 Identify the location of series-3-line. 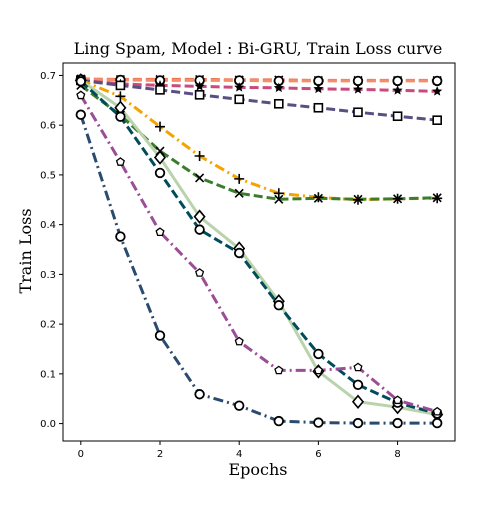
(259, 85).